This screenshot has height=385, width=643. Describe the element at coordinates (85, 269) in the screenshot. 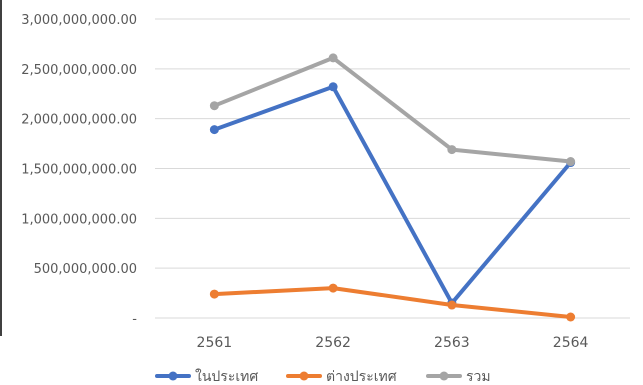

I see `y-tick-label: 500,000,000.00` at that location.